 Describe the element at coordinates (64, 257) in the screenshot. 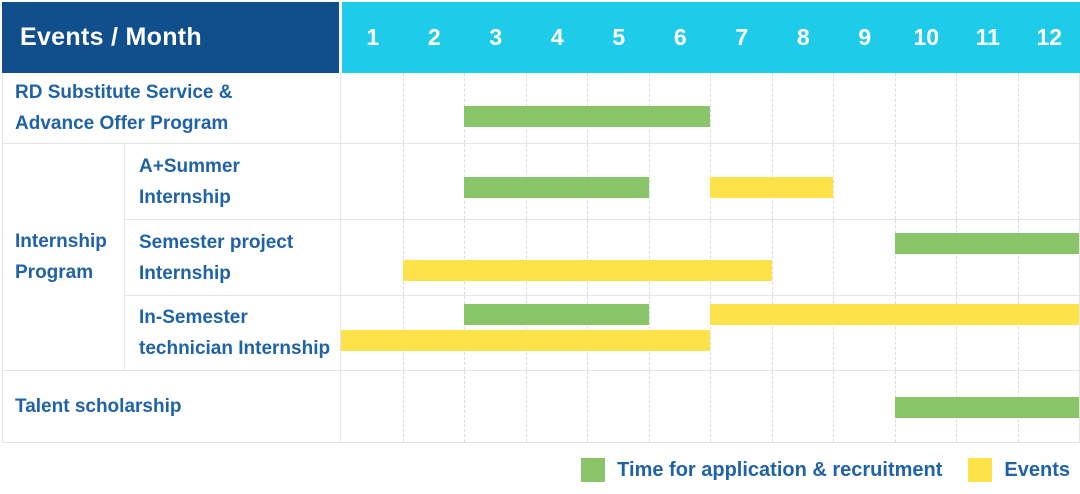

I see `group-label-cell: Internship Program` at that location.